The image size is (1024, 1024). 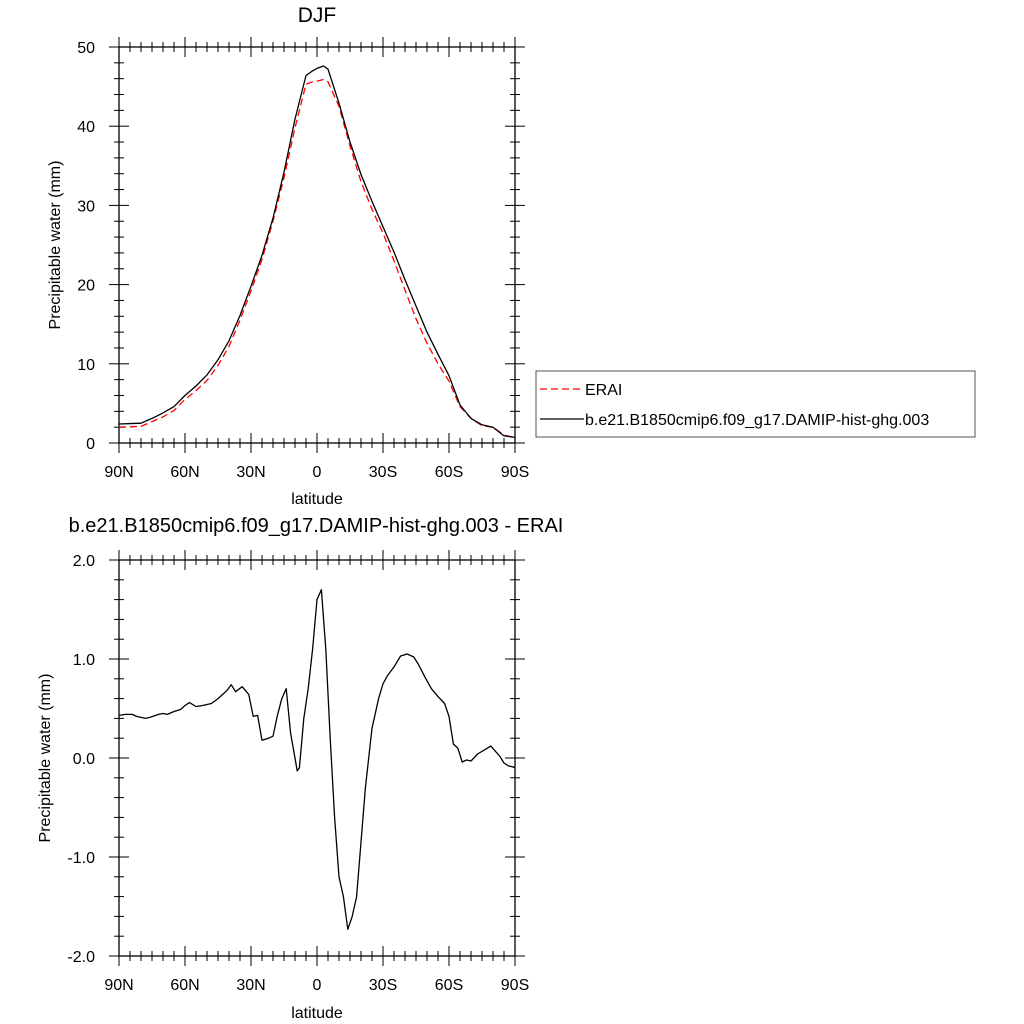 What do you see at coordinates (90, 444) in the screenshot?
I see `y-tick-label: 0` at bounding box center [90, 444].